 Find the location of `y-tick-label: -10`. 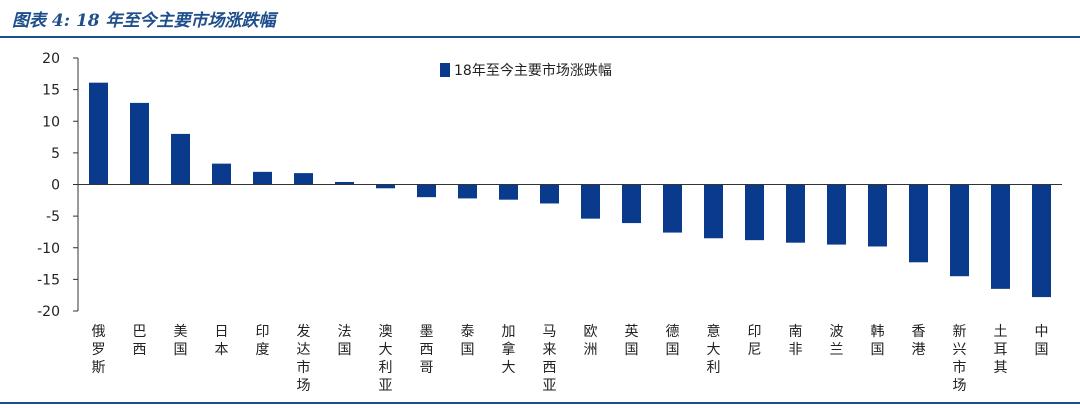

y-tick-label: -10 is located at coordinates (48, 249).